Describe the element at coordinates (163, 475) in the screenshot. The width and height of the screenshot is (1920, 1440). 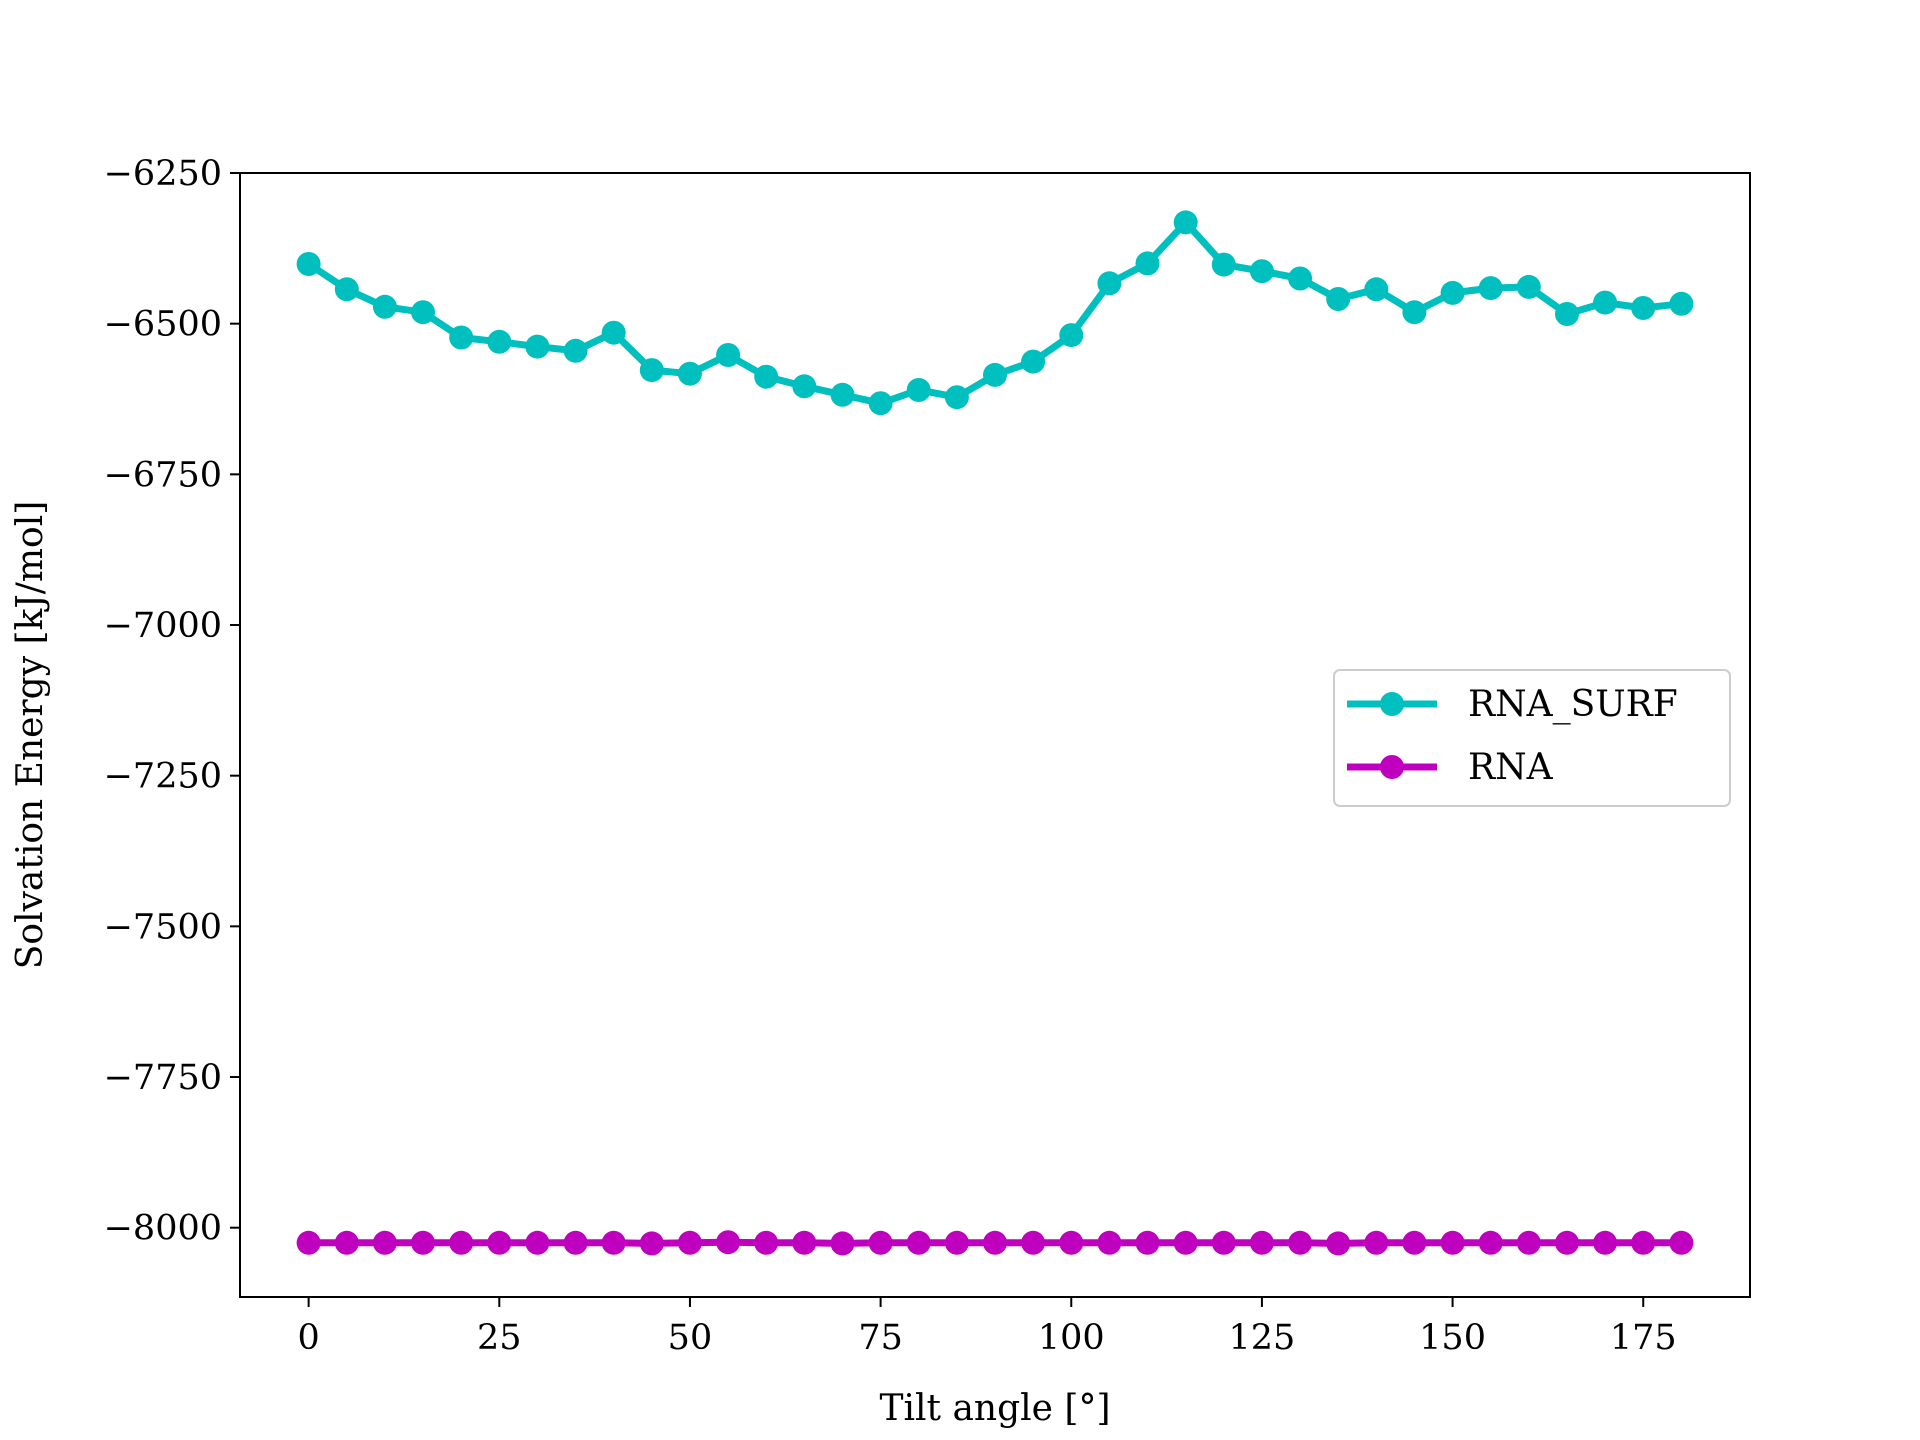
I see `y-tick-label: −6750` at that location.